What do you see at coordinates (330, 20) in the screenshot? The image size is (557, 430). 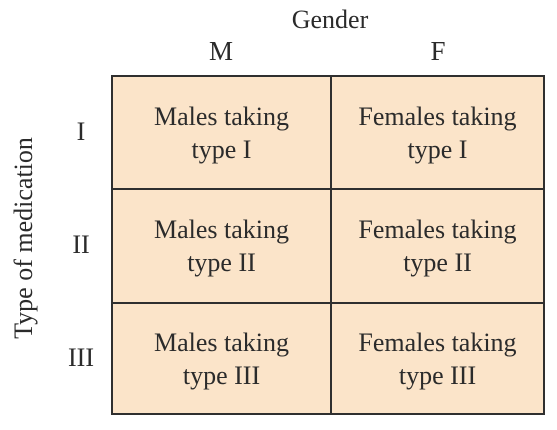 I see `column-title-gender: Gender` at bounding box center [330, 20].